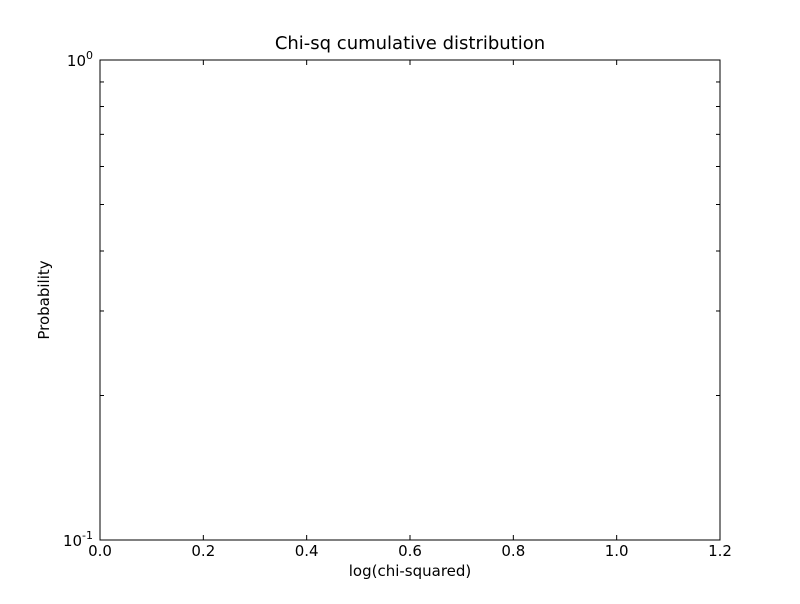 This screenshot has width=800, height=604. Describe the element at coordinates (410, 571) in the screenshot. I see `x-axis-label: log(chi-squared)` at that location.